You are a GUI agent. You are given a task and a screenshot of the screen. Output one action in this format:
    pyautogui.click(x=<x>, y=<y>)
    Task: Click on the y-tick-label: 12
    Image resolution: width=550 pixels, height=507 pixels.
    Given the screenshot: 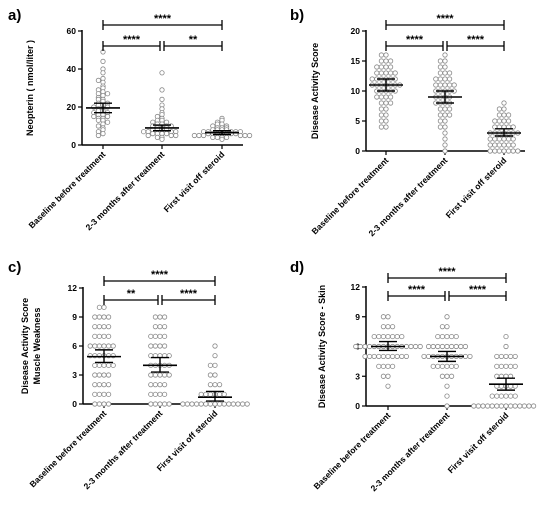 What is the action you would take?
    pyautogui.click(x=356, y=287)
    